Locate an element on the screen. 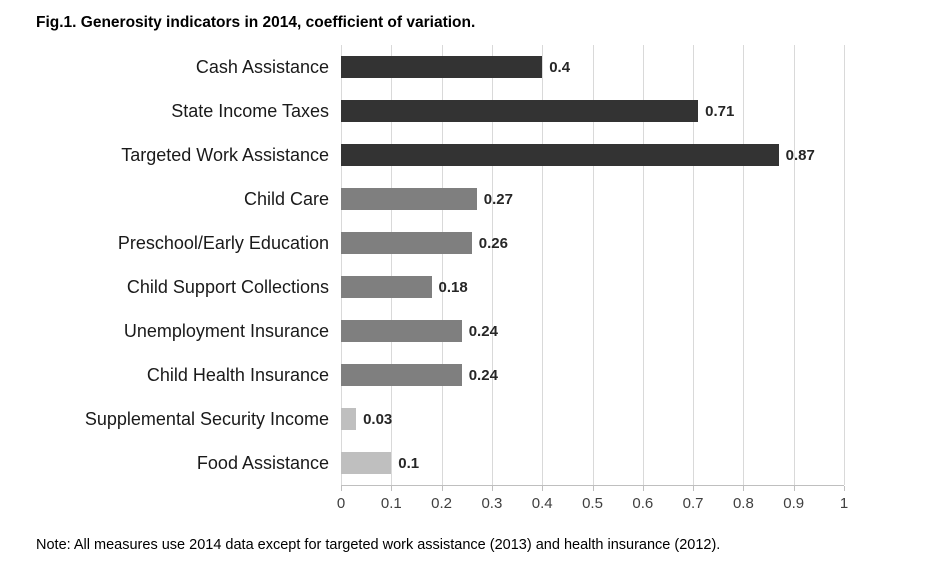 This screenshot has height=582, width=926. bar-track: 0.71 is located at coordinates (592, 111).